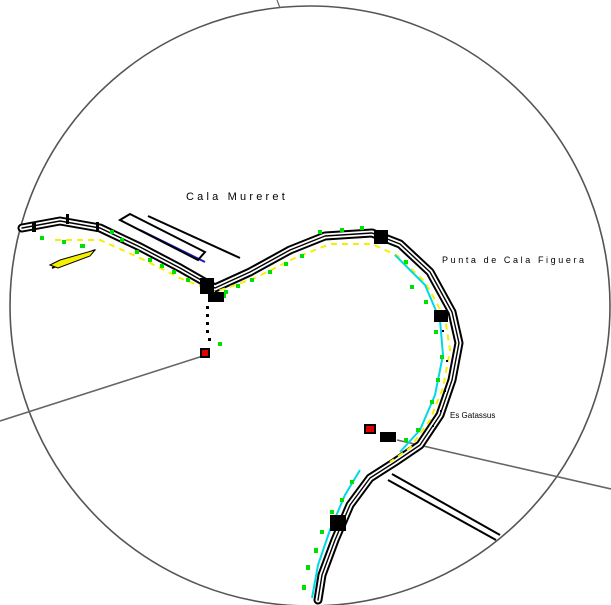 The image size is (611, 605). Describe the element at coordinates (503, 464) in the screenshot. I see `leader-line-right` at that location.